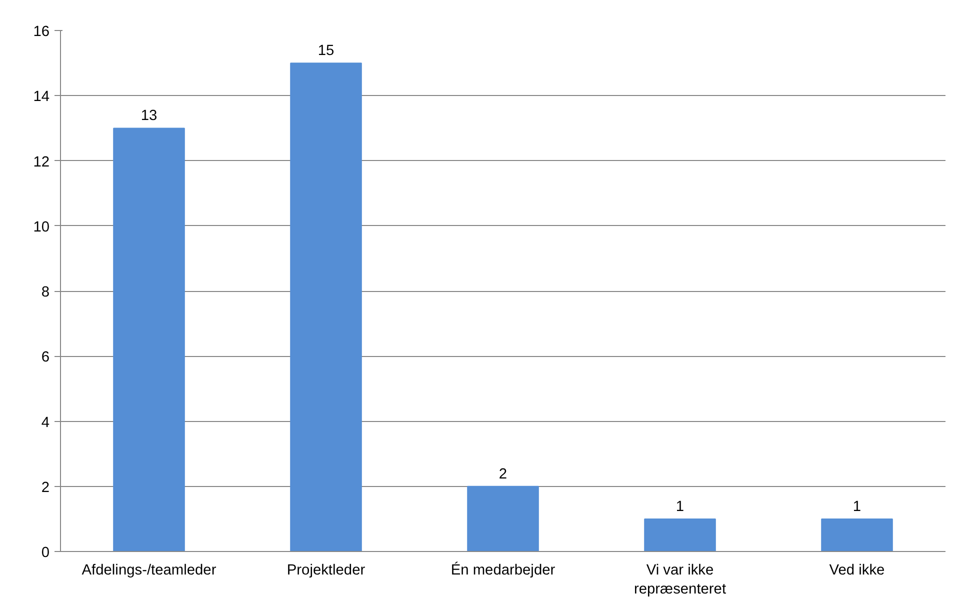  I want to click on y-tick-label: 10, so click(41, 227).